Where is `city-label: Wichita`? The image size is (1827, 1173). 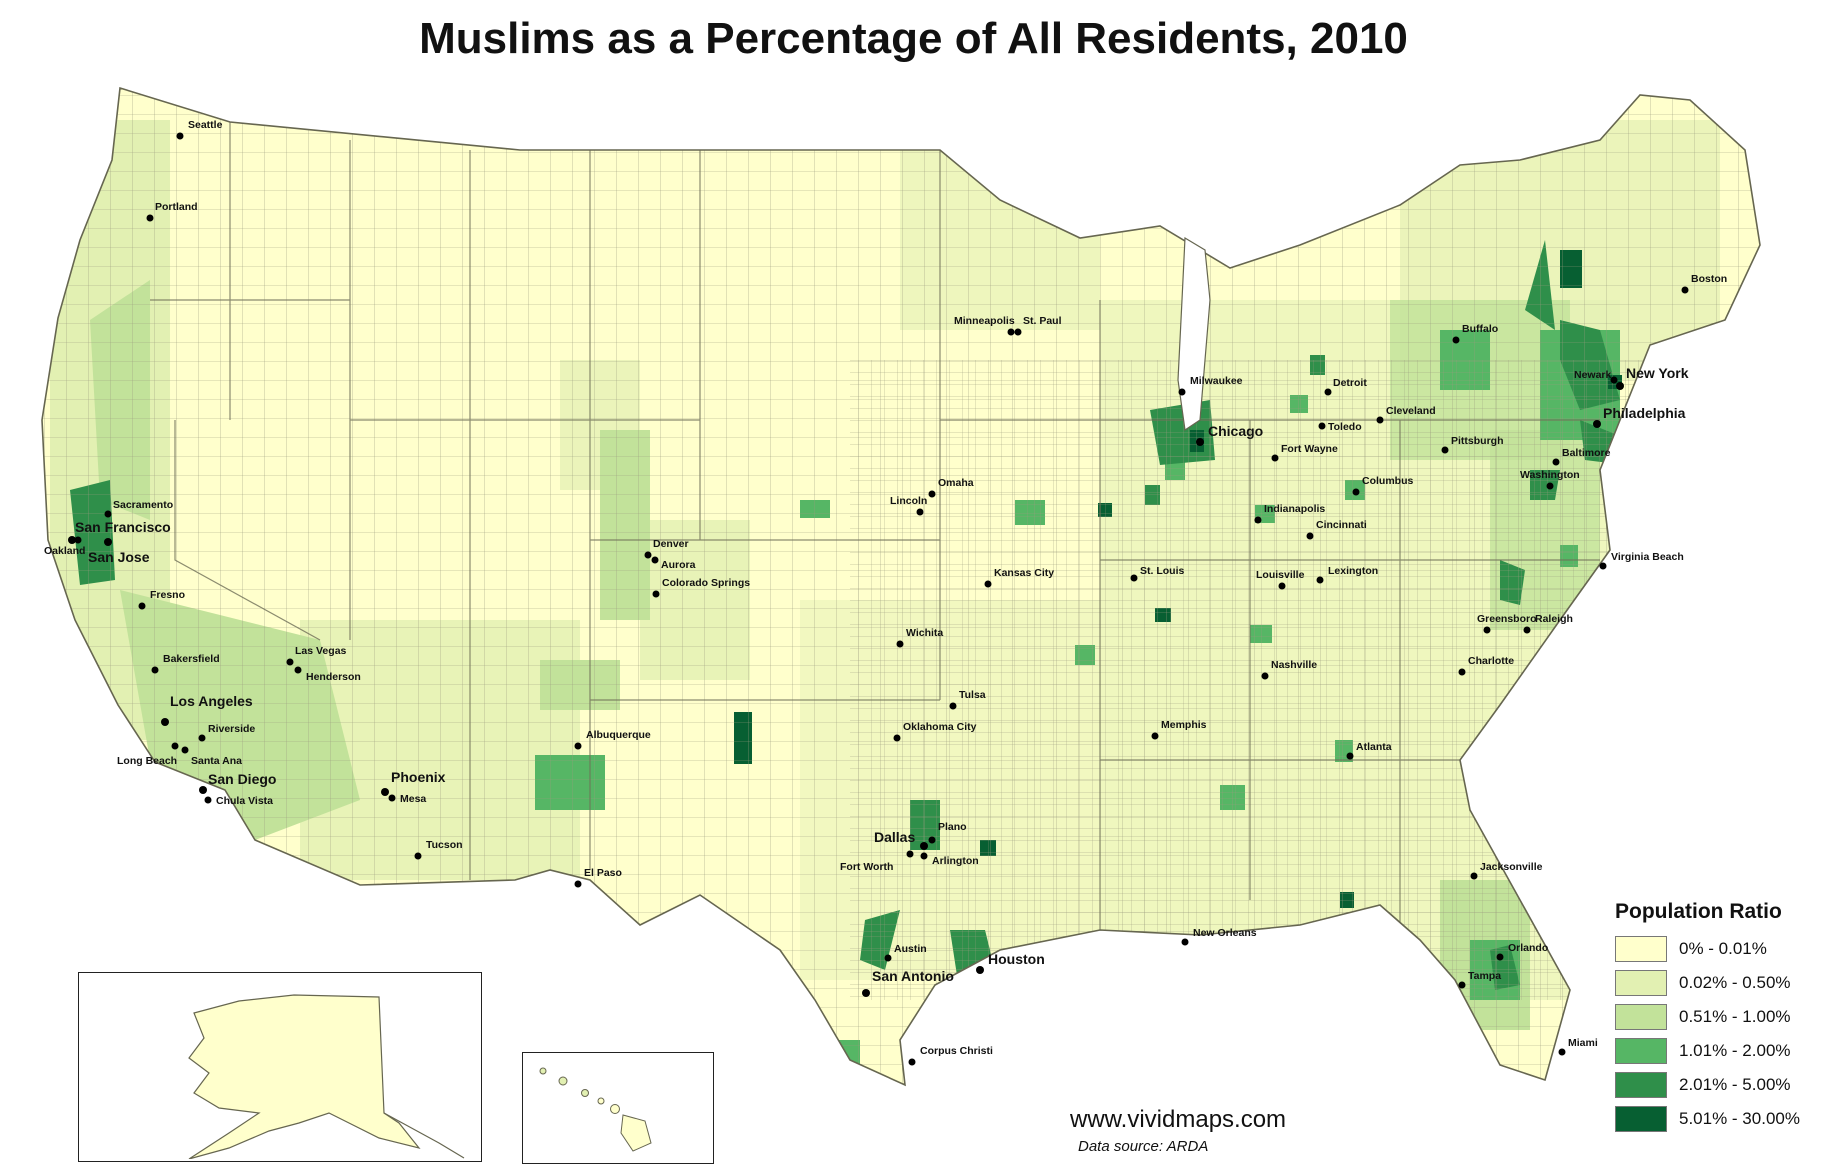 city-label: Wichita is located at coordinates (924, 633).